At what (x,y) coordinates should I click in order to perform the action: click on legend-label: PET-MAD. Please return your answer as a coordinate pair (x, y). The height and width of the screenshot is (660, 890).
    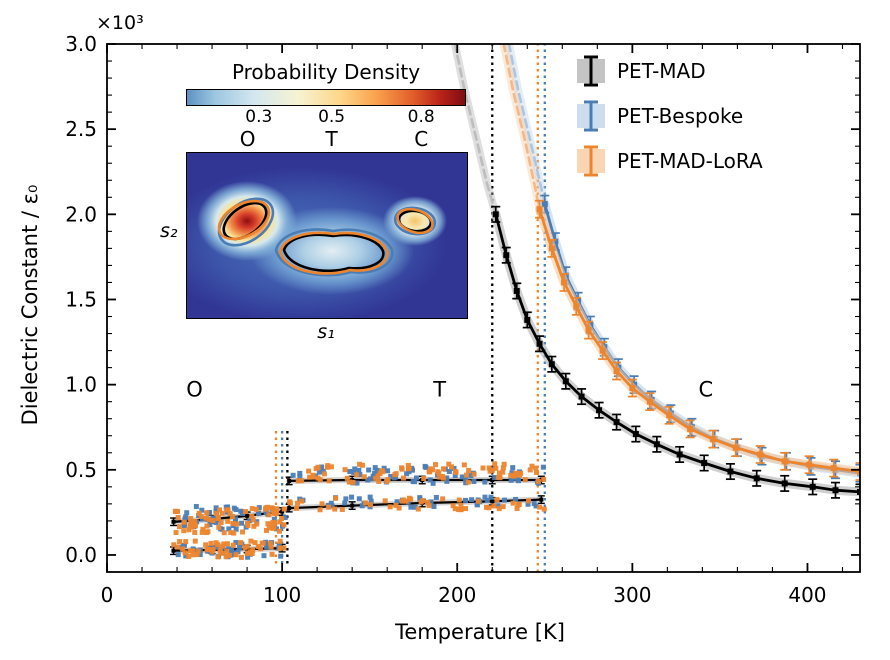
    Looking at the image, I should click on (661, 71).